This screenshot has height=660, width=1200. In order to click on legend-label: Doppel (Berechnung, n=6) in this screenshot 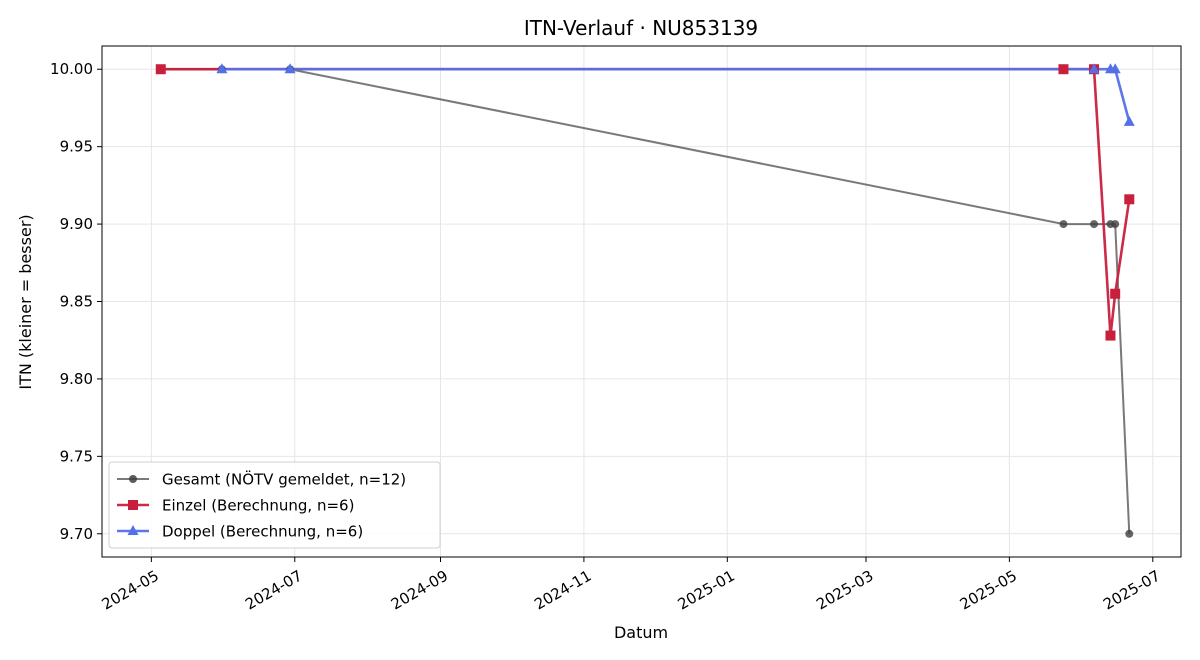, I will do `click(262, 532)`.